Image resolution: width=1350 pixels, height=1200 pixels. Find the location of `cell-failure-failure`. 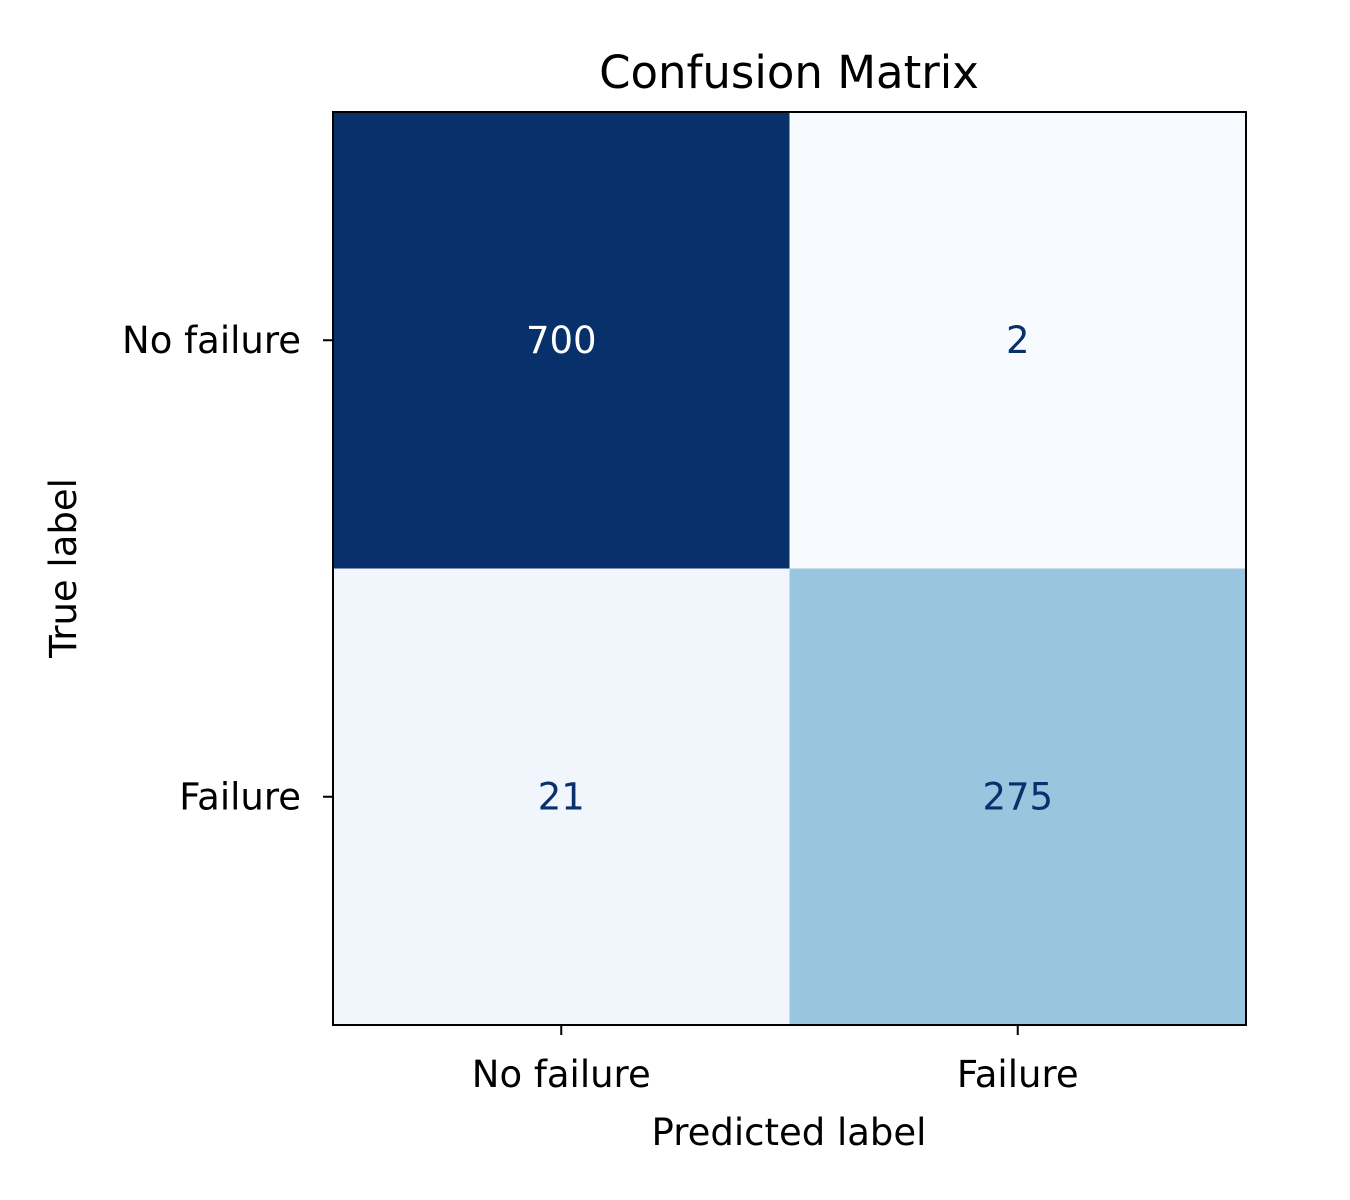

cell-failure-failure is located at coordinates (1017, 796).